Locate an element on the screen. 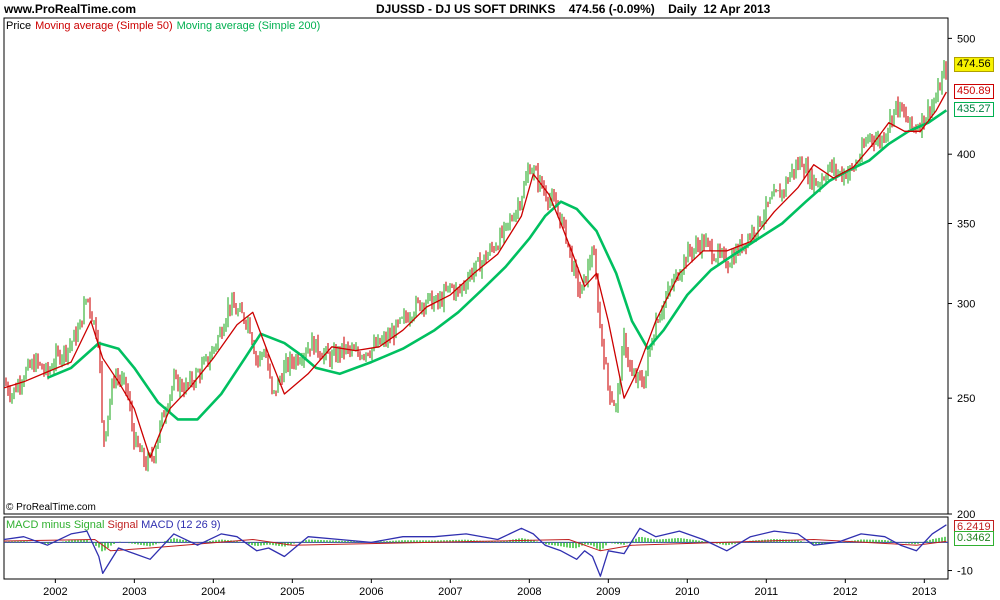 This screenshot has height=600, width=1000. x-tick-label: 2008 is located at coordinates (529, 592).